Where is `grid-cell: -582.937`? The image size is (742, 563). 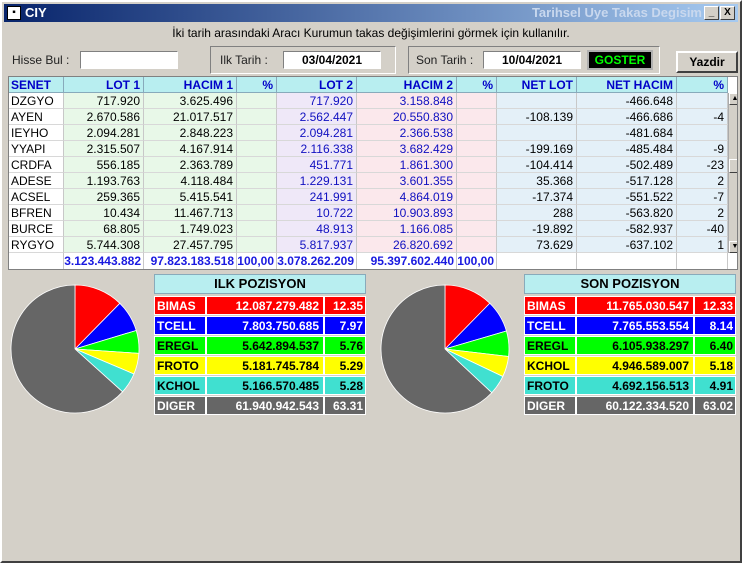
grid-cell: -582.937 is located at coordinates (627, 229).